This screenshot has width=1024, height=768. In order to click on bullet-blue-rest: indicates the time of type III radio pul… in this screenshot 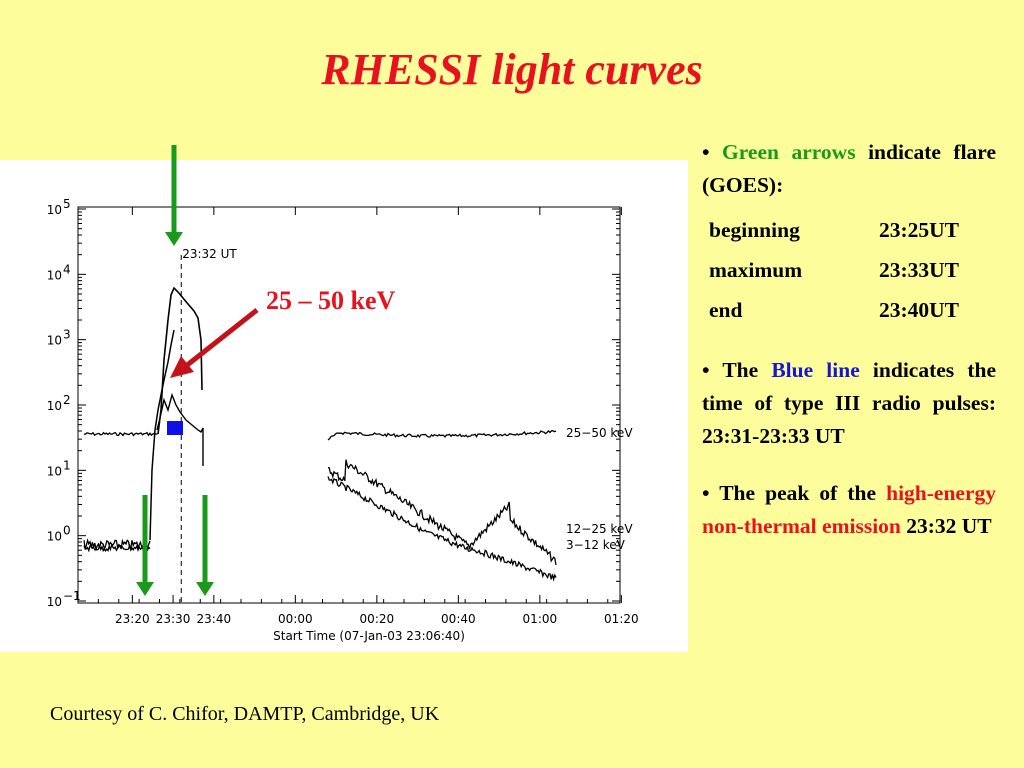, I will do `click(849, 403)`.